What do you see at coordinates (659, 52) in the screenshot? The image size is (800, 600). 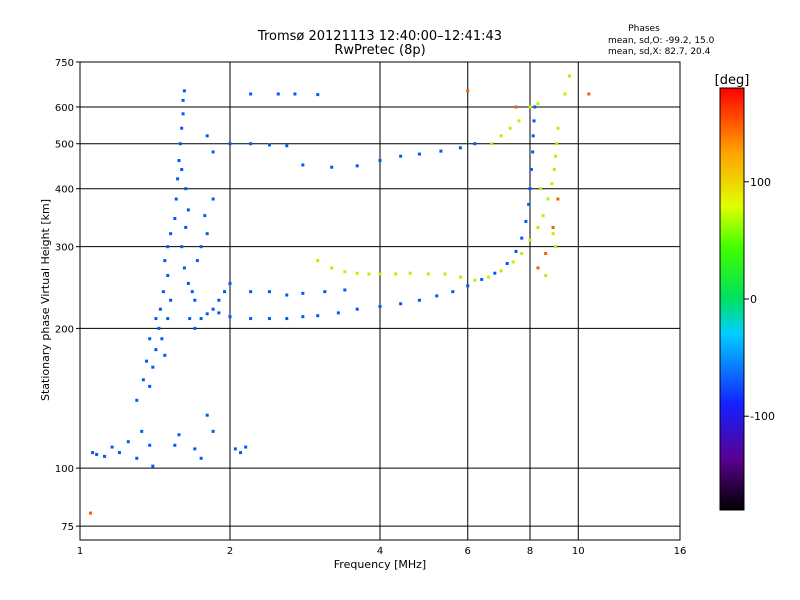 I see `legend-line-x: mean, sd,X: 82.7, 20.4` at bounding box center [659, 52].